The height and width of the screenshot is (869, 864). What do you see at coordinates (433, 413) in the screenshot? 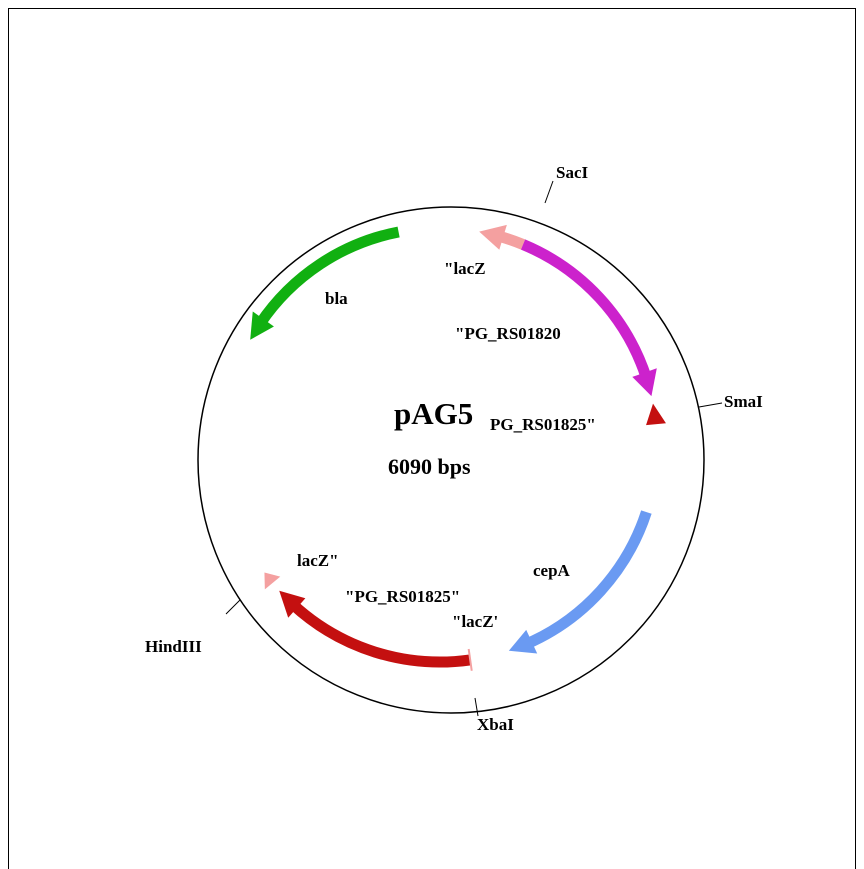
I see `plasmid-name: pAG5` at bounding box center [433, 413].